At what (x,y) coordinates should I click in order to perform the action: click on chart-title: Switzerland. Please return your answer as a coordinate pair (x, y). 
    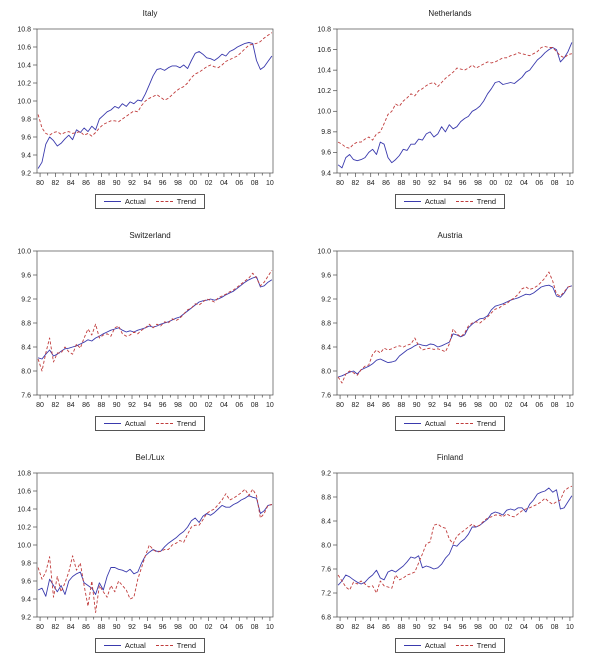
    Looking at the image, I should click on (150, 235).